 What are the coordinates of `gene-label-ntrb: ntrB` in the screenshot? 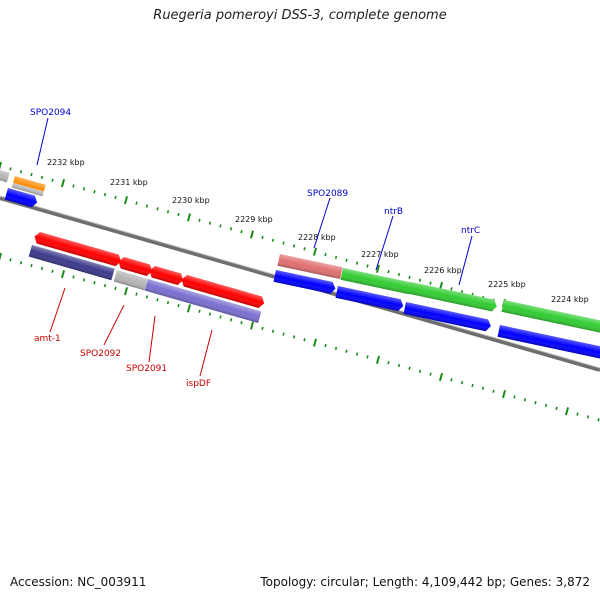 It's located at (393, 212).